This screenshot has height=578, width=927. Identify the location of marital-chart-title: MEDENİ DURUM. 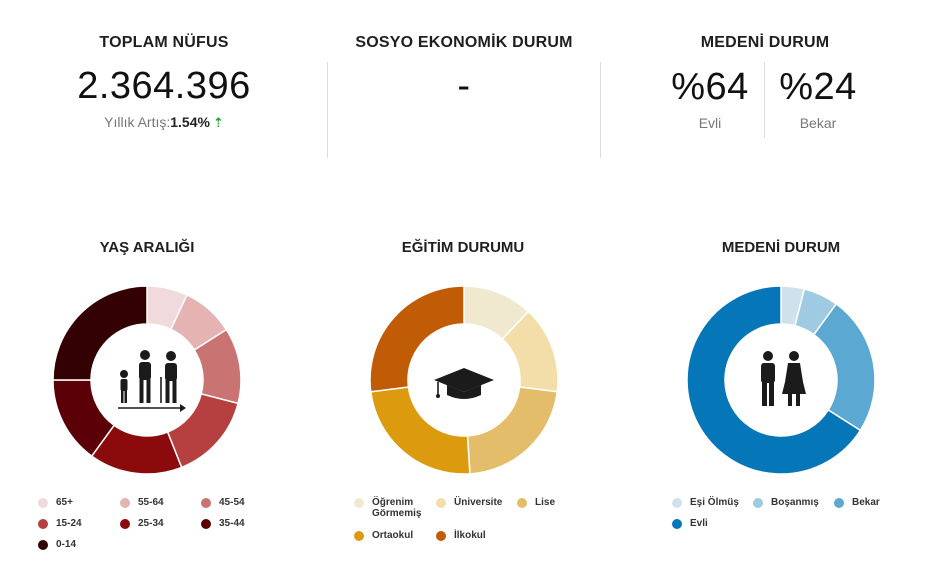
(781, 247).